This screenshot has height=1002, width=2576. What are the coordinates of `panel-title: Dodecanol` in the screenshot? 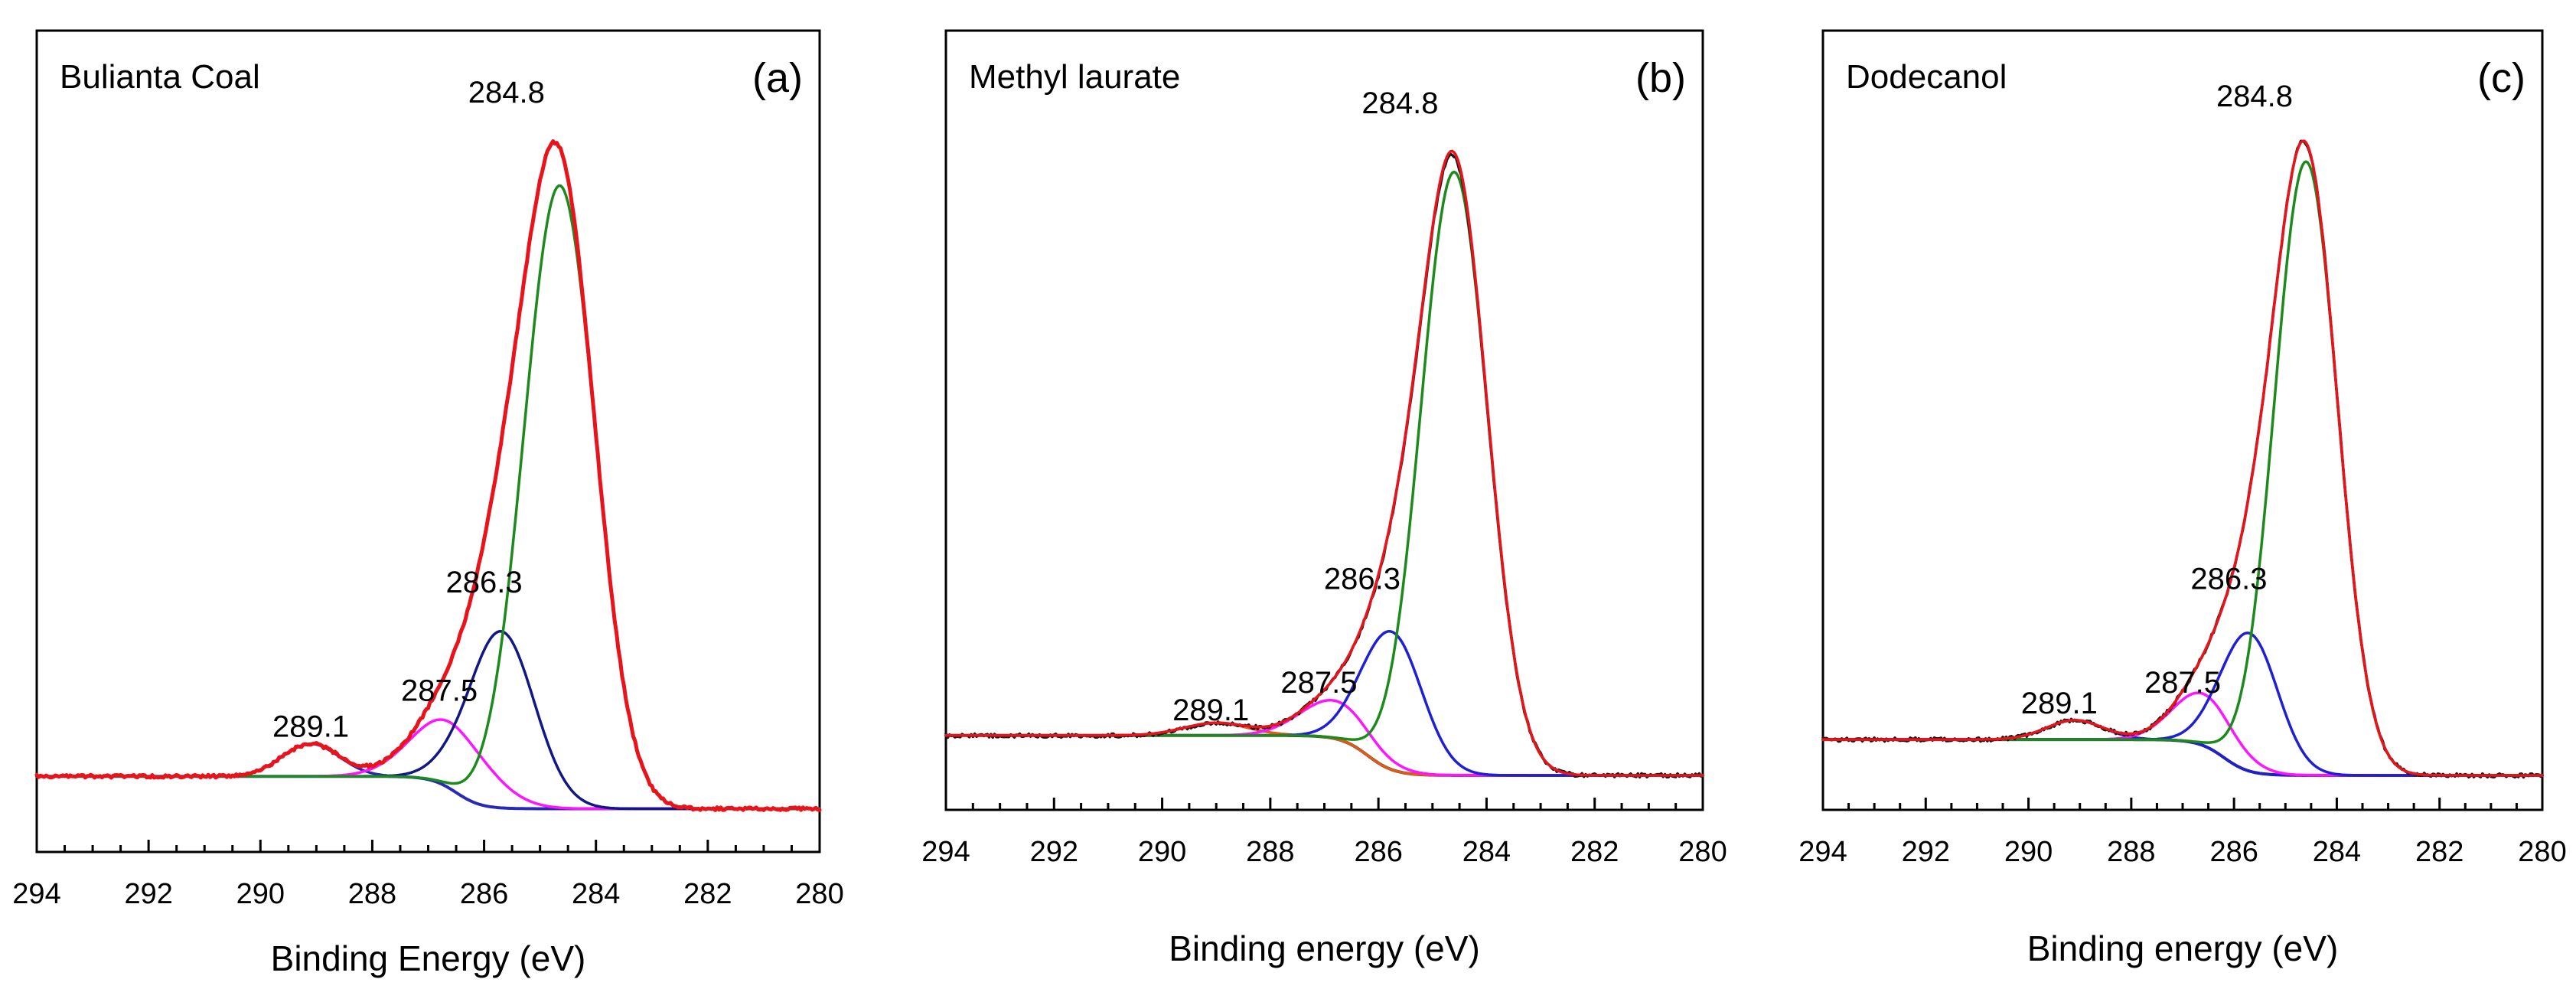 It's located at (1926, 77).